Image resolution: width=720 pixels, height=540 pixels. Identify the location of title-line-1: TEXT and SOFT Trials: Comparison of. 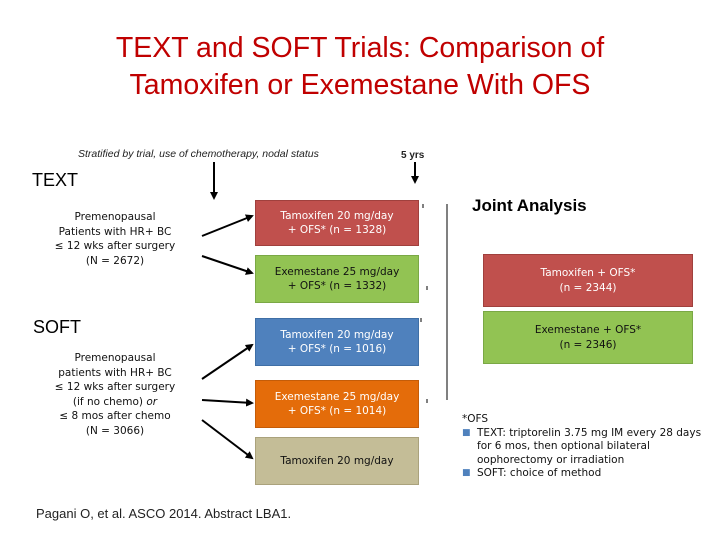
(360, 48).